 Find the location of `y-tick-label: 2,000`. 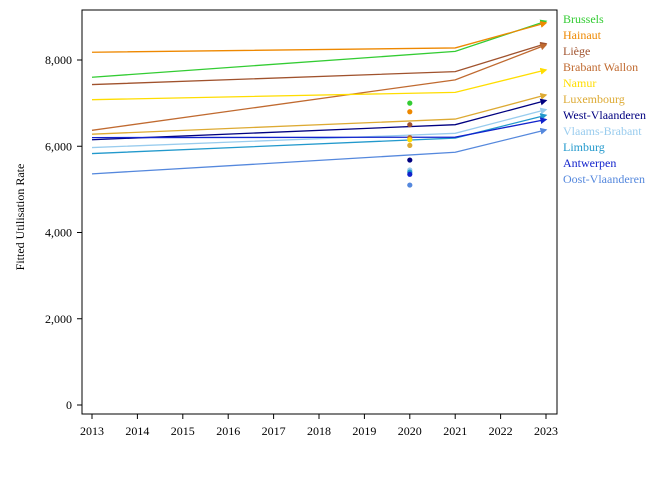

y-tick-label: 2,000 is located at coordinates (58, 319).